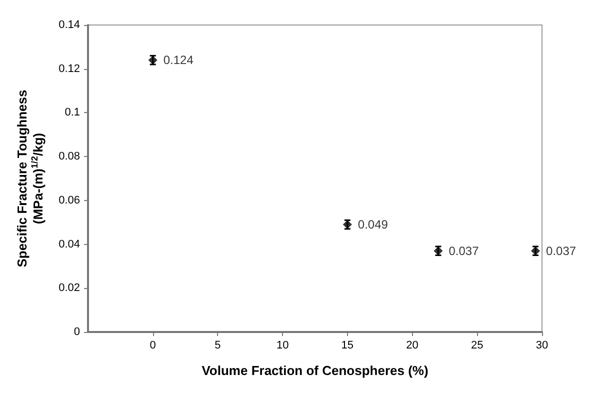 This screenshot has width=602, height=402. I want to click on y-tick-label: 0.08, so click(69, 156).